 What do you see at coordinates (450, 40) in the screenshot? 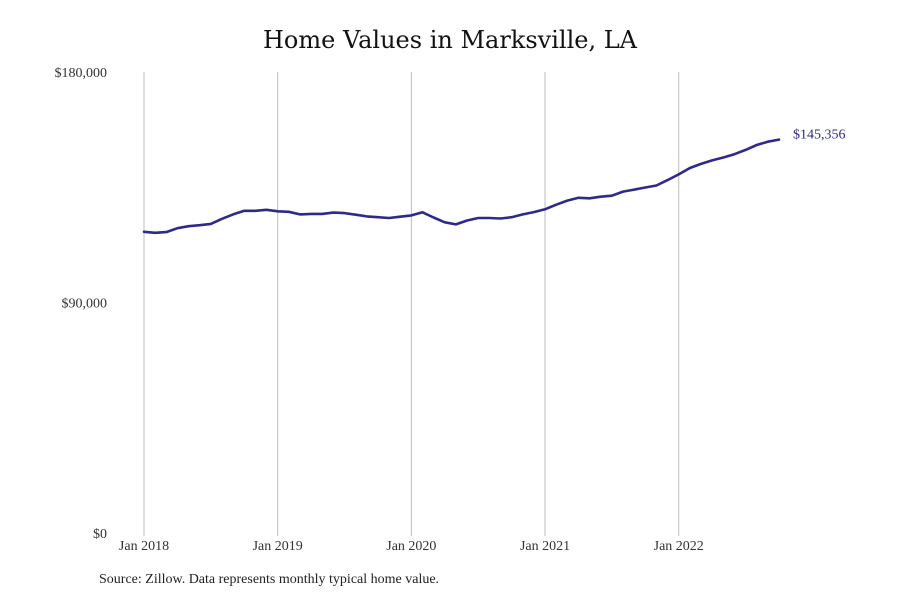
I see `chart-title: Home Values in Marksville, LA` at bounding box center [450, 40].